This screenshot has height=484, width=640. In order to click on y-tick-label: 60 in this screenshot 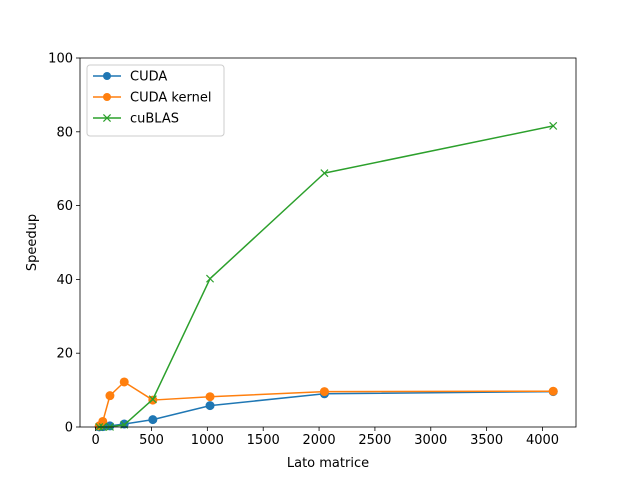, I will do `click(64, 206)`.